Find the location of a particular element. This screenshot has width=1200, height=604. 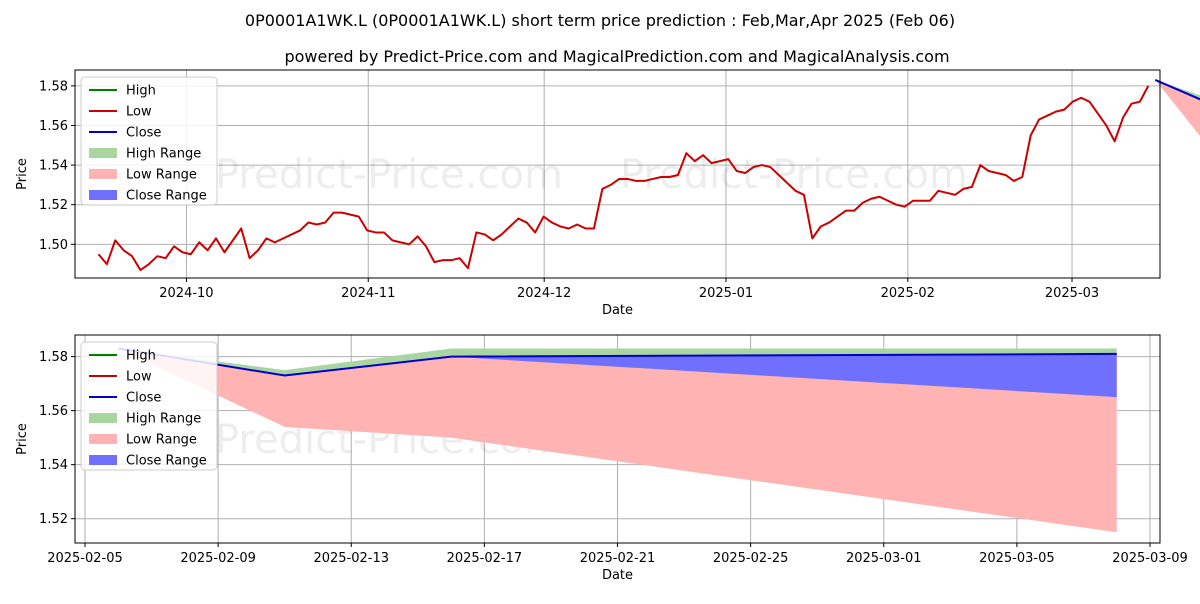

x-tick-label: 2024-10 is located at coordinates (186, 293).